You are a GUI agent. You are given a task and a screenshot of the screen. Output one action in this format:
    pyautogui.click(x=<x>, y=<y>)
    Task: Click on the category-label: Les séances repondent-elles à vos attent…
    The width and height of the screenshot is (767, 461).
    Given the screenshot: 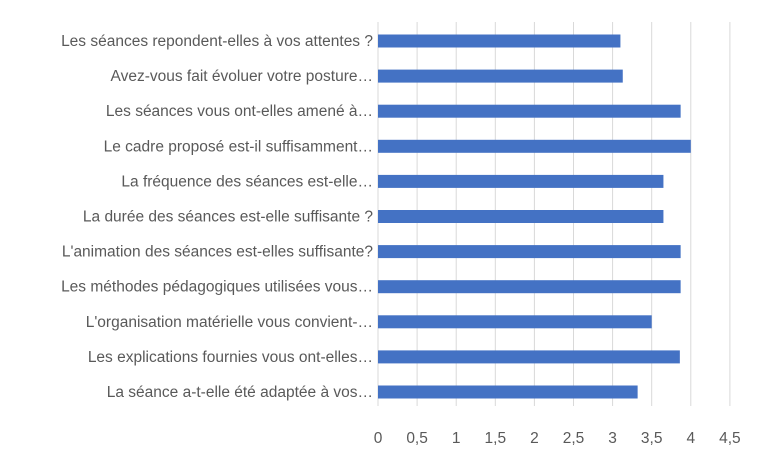 What is the action you would take?
    pyautogui.click(x=217, y=41)
    